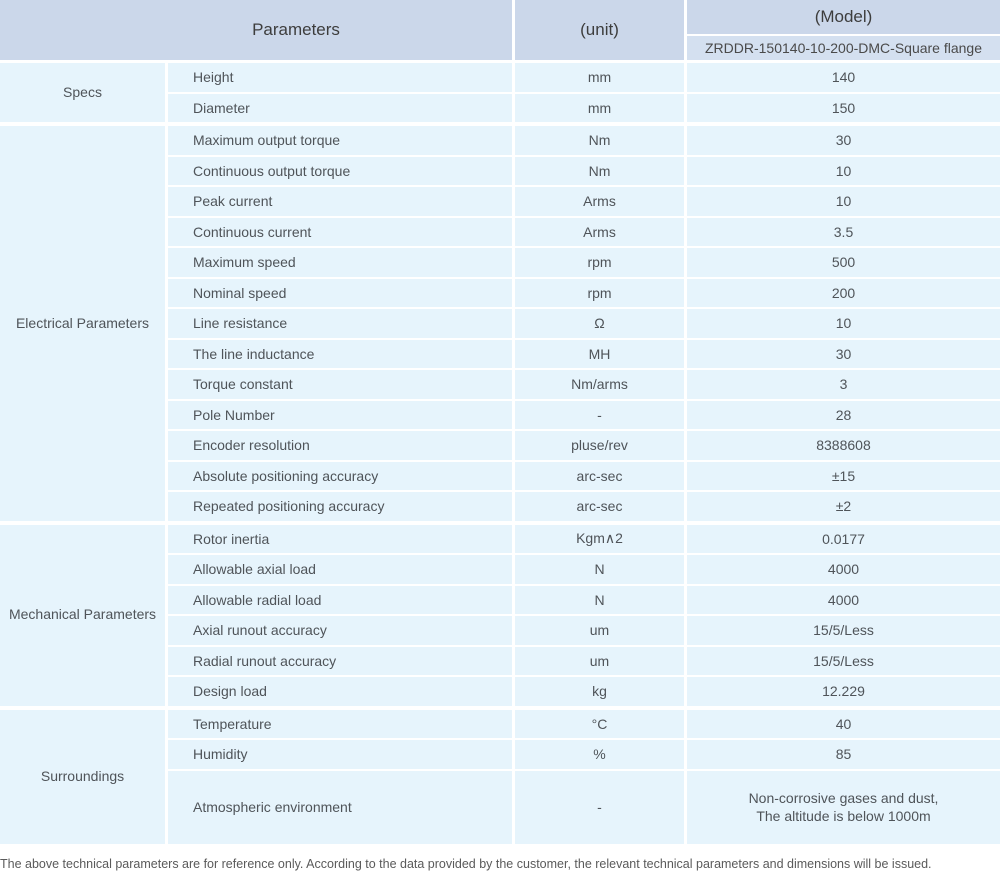 This screenshot has width=1000, height=883. I want to click on param-name: Rotor inertia, so click(340, 538).